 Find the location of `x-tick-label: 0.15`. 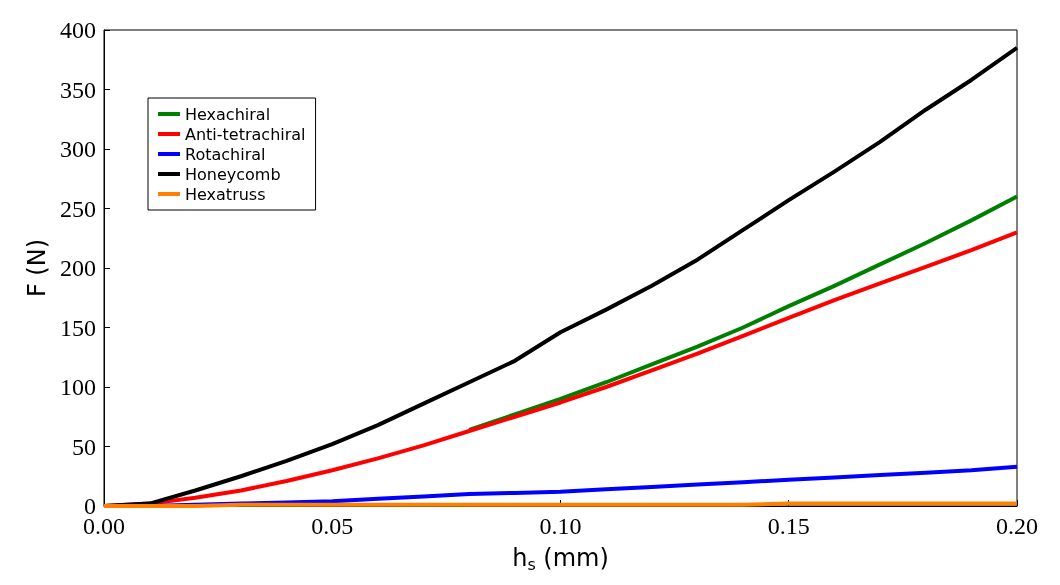

x-tick-label: 0.15 is located at coordinates (788, 526).